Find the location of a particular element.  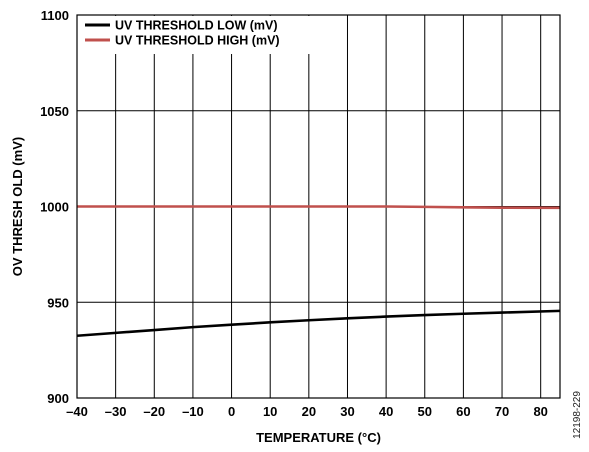

y-tick-label: 1050 is located at coordinates (54, 111).